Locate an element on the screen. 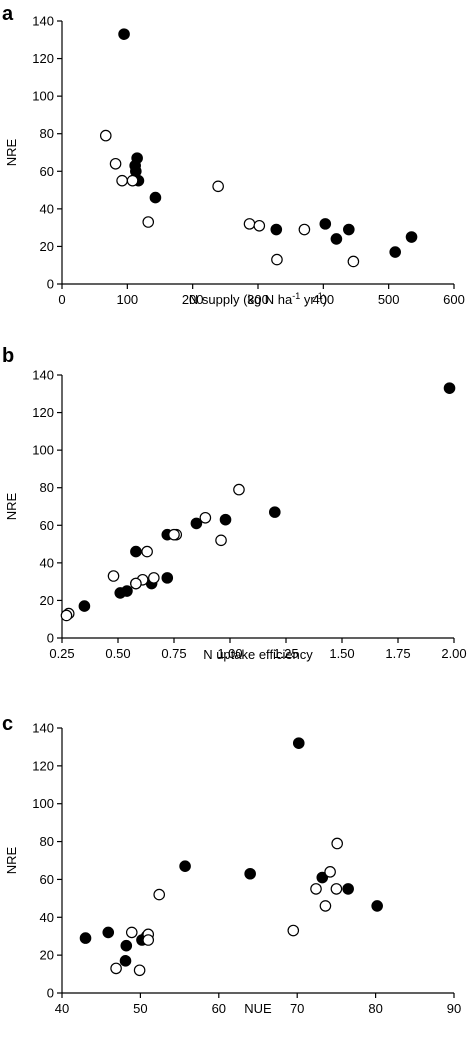 Image resolution: width=474 pixels, height=1042 pixels. x-tick-label: 300 is located at coordinates (258, 299).